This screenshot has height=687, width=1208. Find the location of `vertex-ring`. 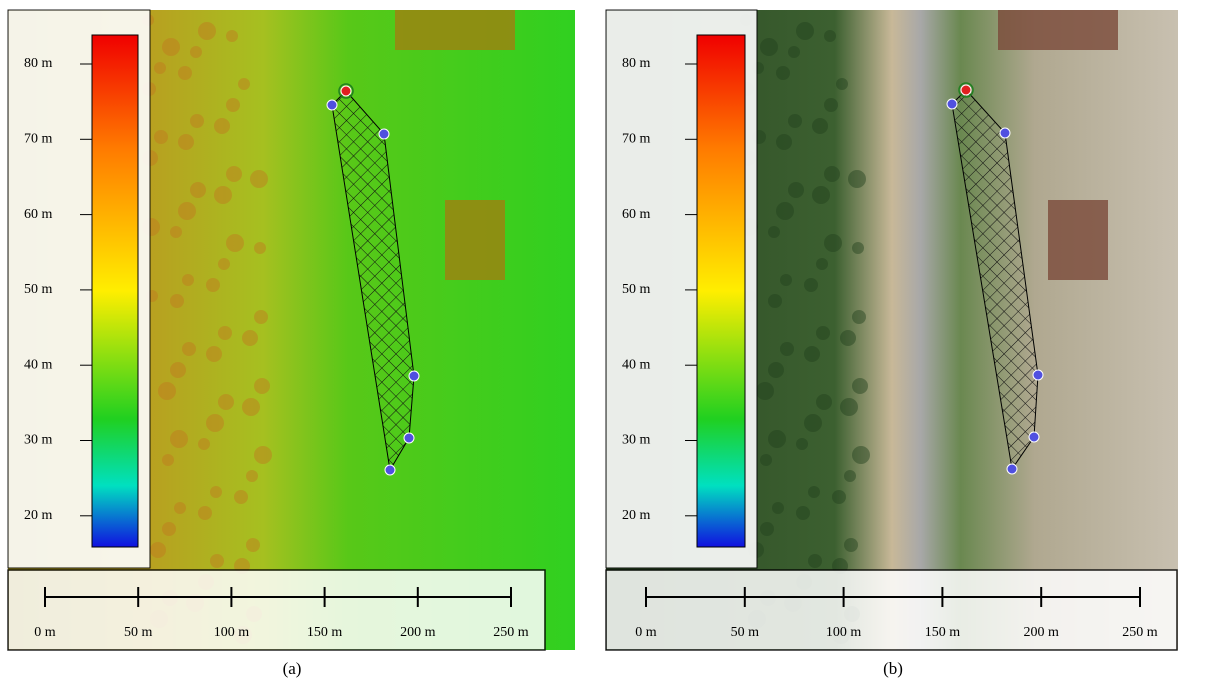

vertex-ring is located at coordinates (966, 90).